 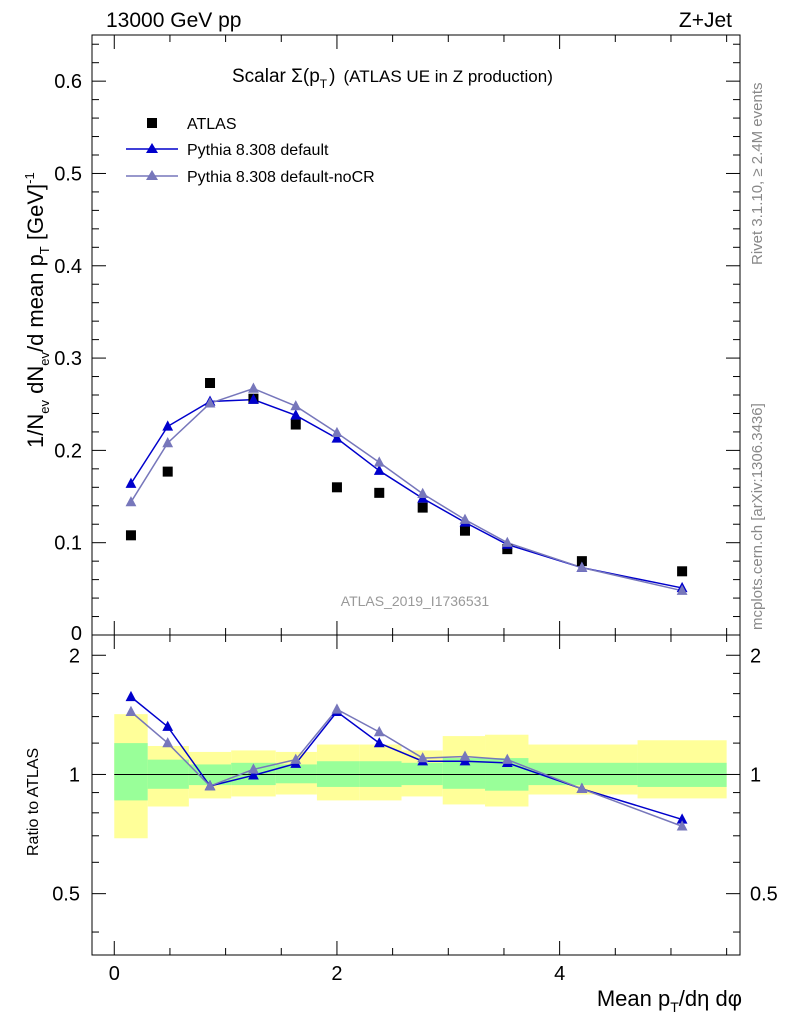 I want to click on legend-marker-nocr, so click(x=152, y=175).